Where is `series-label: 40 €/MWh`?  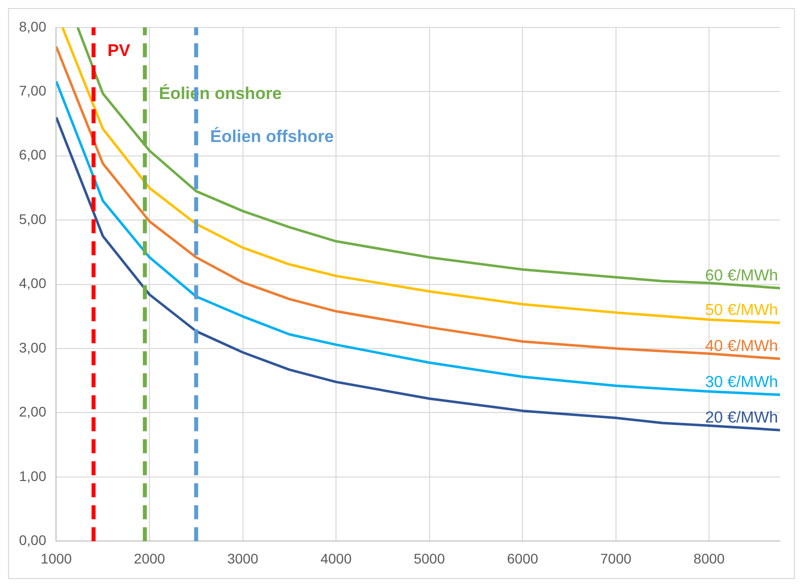
series-label: 40 €/MWh is located at coordinates (741, 347).